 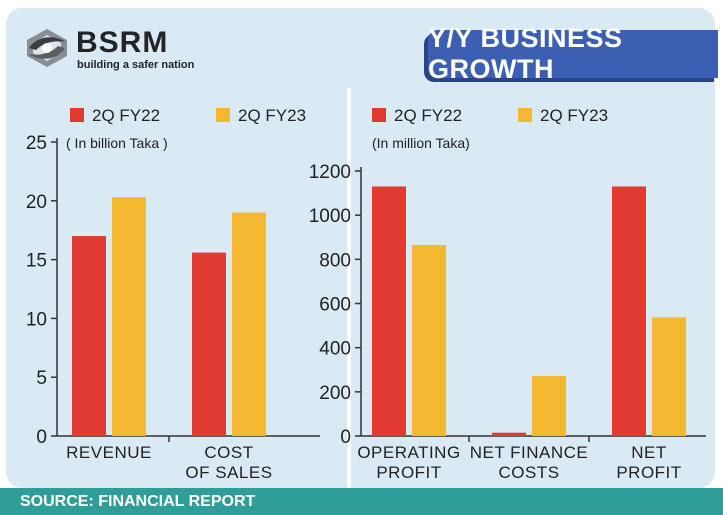 I want to click on right-category-label-1-1: COSTS, so click(x=528, y=472).